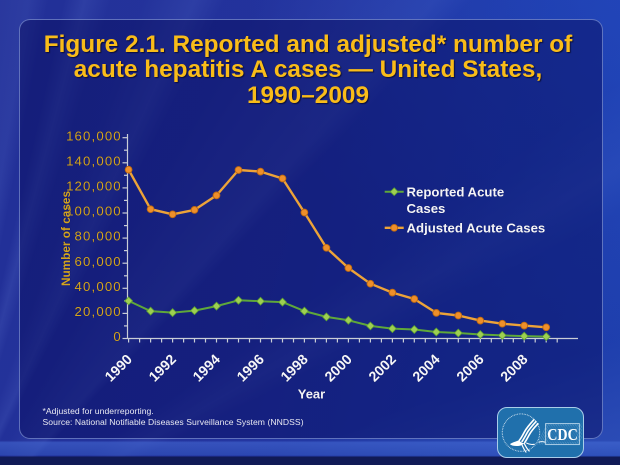 The height and width of the screenshot is (465, 620). What do you see at coordinates (311, 394) in the screenshot?
I see `svg-text: Year` at bounding box center [311, 394].